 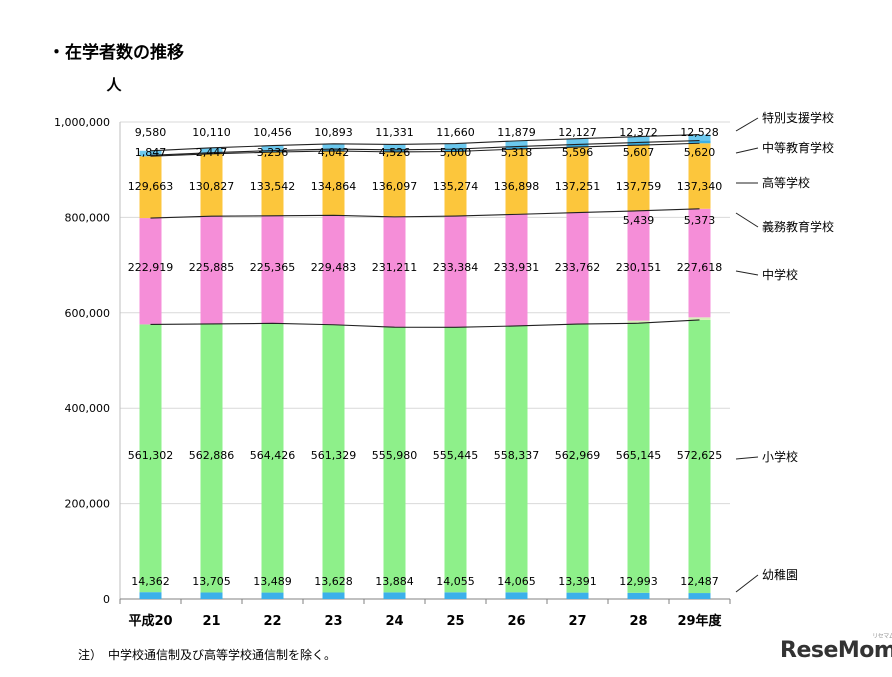 I want to click on data-label: 135,274, so click(x=456, y=186).